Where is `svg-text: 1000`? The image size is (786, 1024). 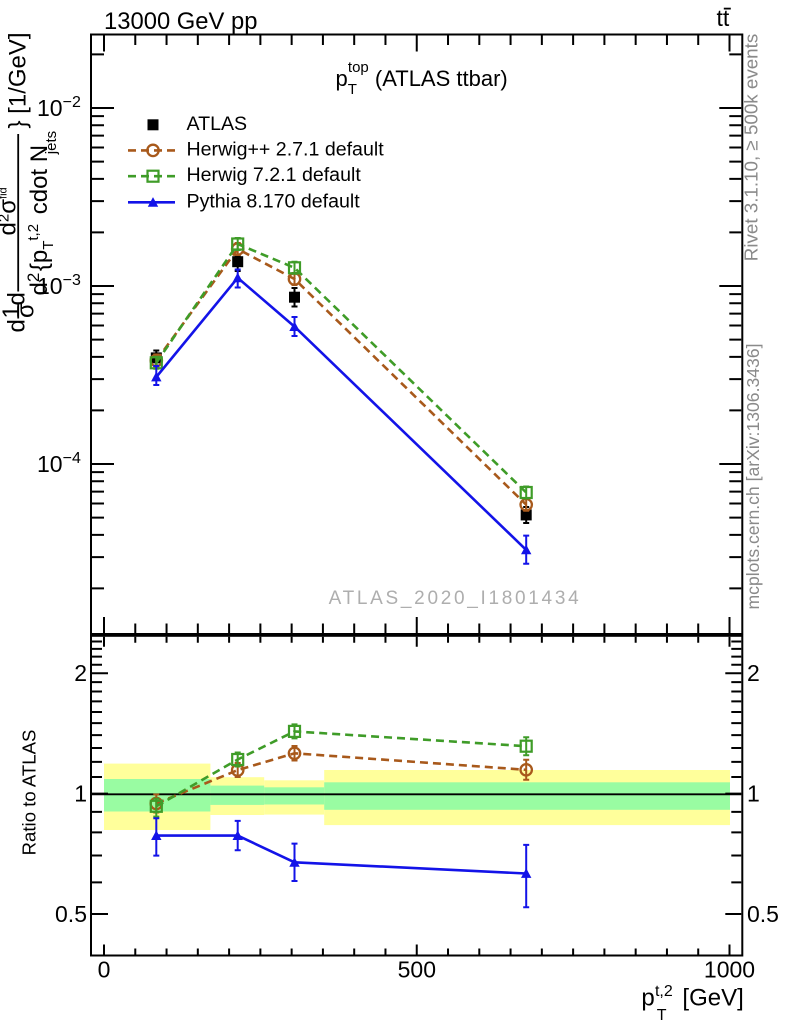
svg-text: 1000 is located at coordinates (729, 970).